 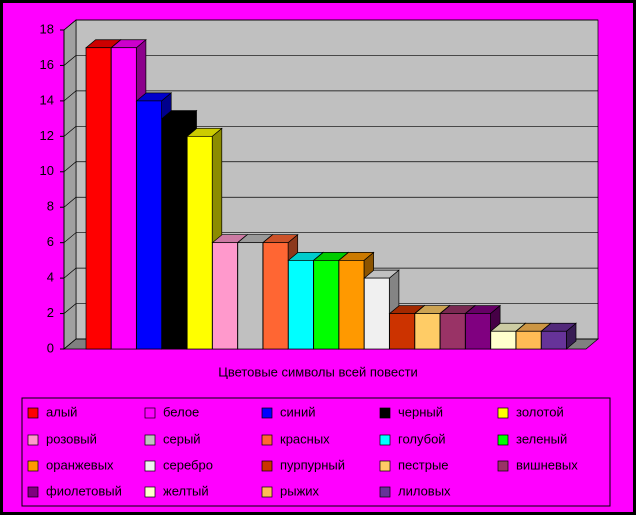 I want to click on y-tick-label: 6, so click(x=50, y=241).